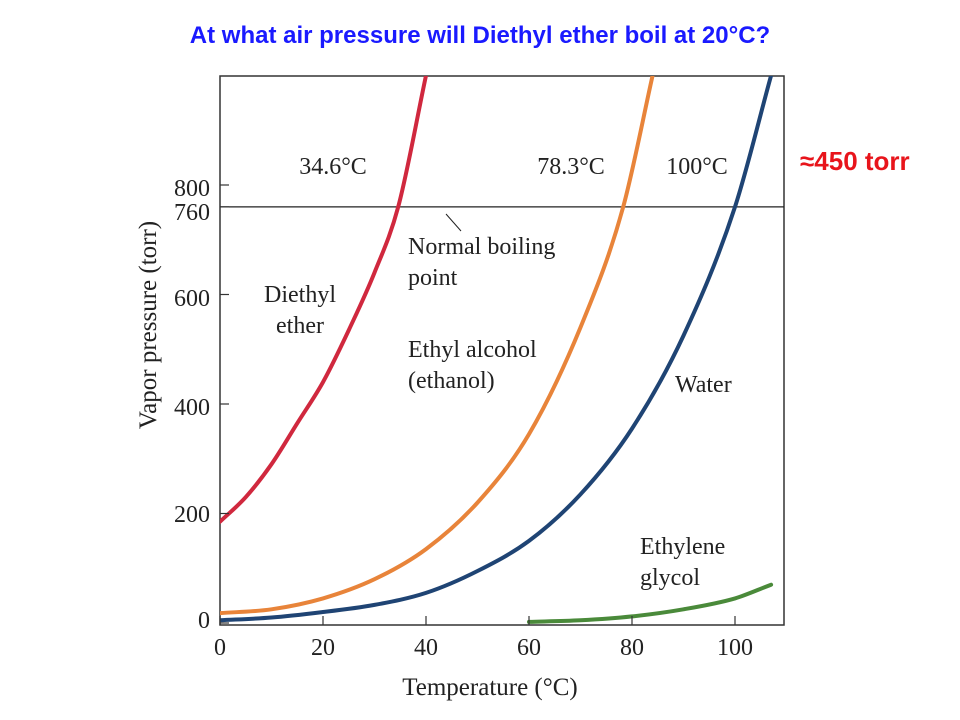 This screenshot has height=720, width=960. What do you see at coordinates (192, 189) in the screenshot?
I see `y-tick-label: 800` at bounding box center [192, 189].